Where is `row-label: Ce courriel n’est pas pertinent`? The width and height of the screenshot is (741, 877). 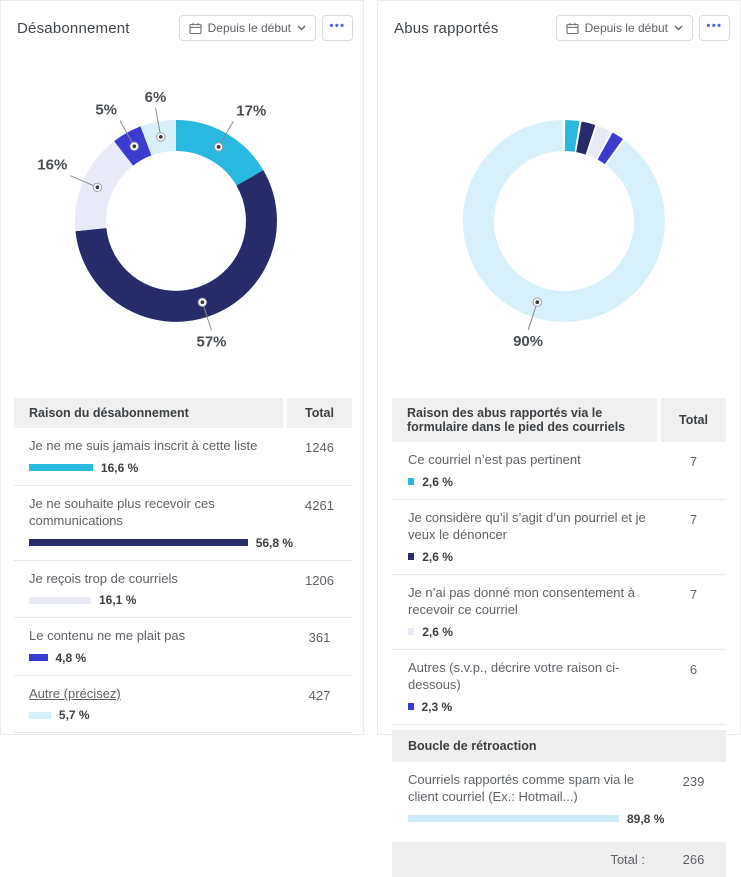
row-label: Ce courriel n’est pas pertinent is located at coordinates (494, 459).